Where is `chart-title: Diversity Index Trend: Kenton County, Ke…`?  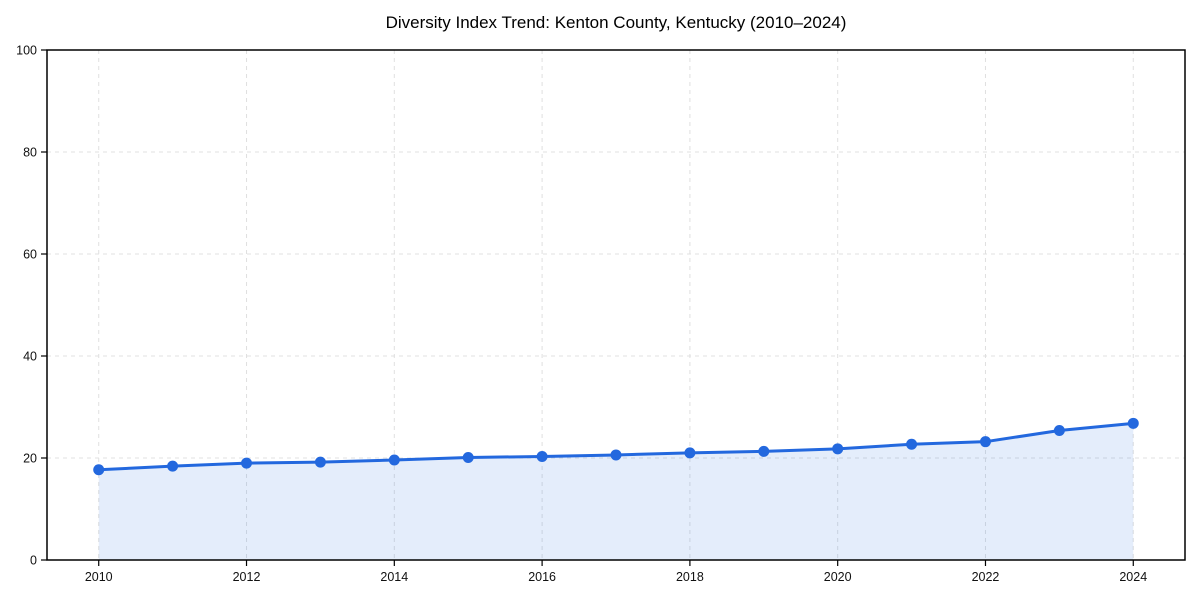 chart-title: Diversity Index Trend: Kenton County, Ke… is located at coordinates (616, 22).